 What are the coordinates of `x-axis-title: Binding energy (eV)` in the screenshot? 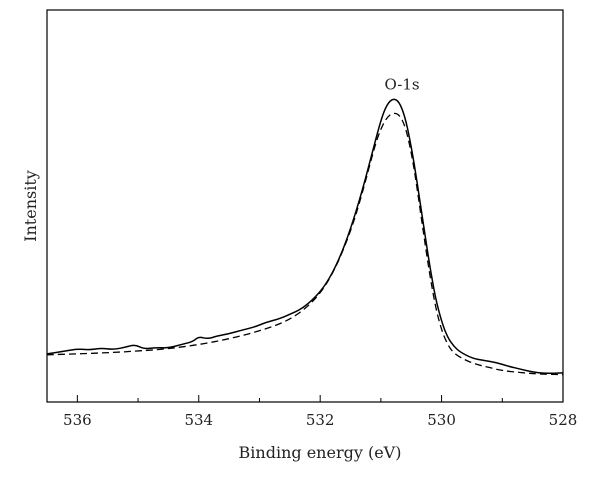 It's located at (320, 452).